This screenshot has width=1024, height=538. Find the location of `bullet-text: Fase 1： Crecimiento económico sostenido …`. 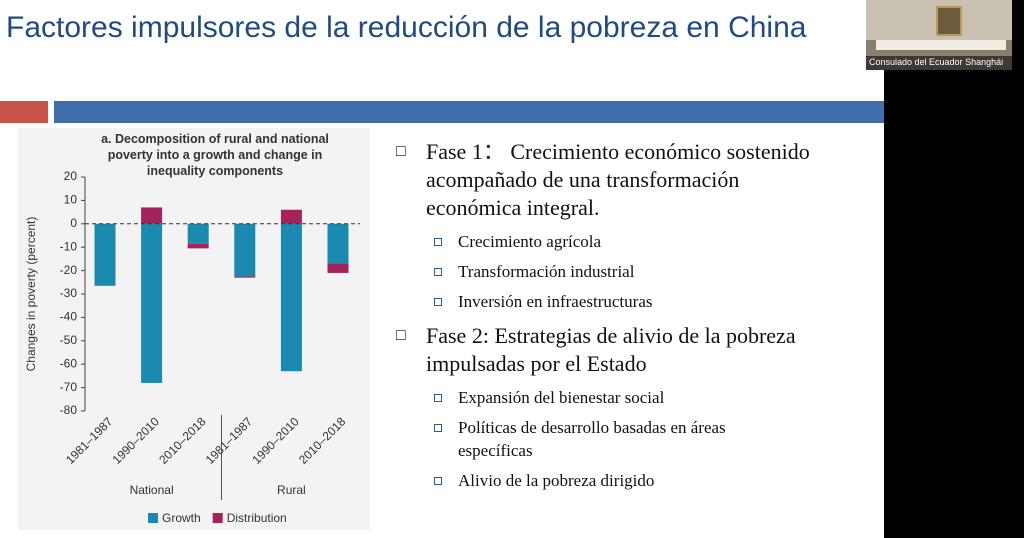

bullet-text: Fase 1： Crecimiento económico sostenido … is located at coordinates (618, 179).